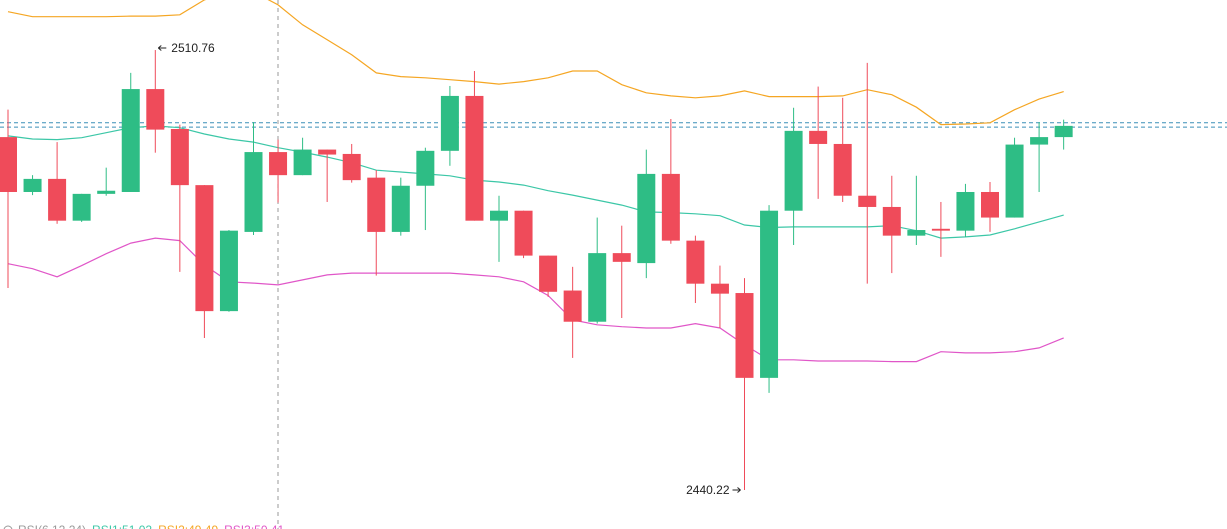 The image size is (1227, 529). Describe the element at coordinates (708, 490) in the screenshot. I see `low-label: 2440.22` at that location.